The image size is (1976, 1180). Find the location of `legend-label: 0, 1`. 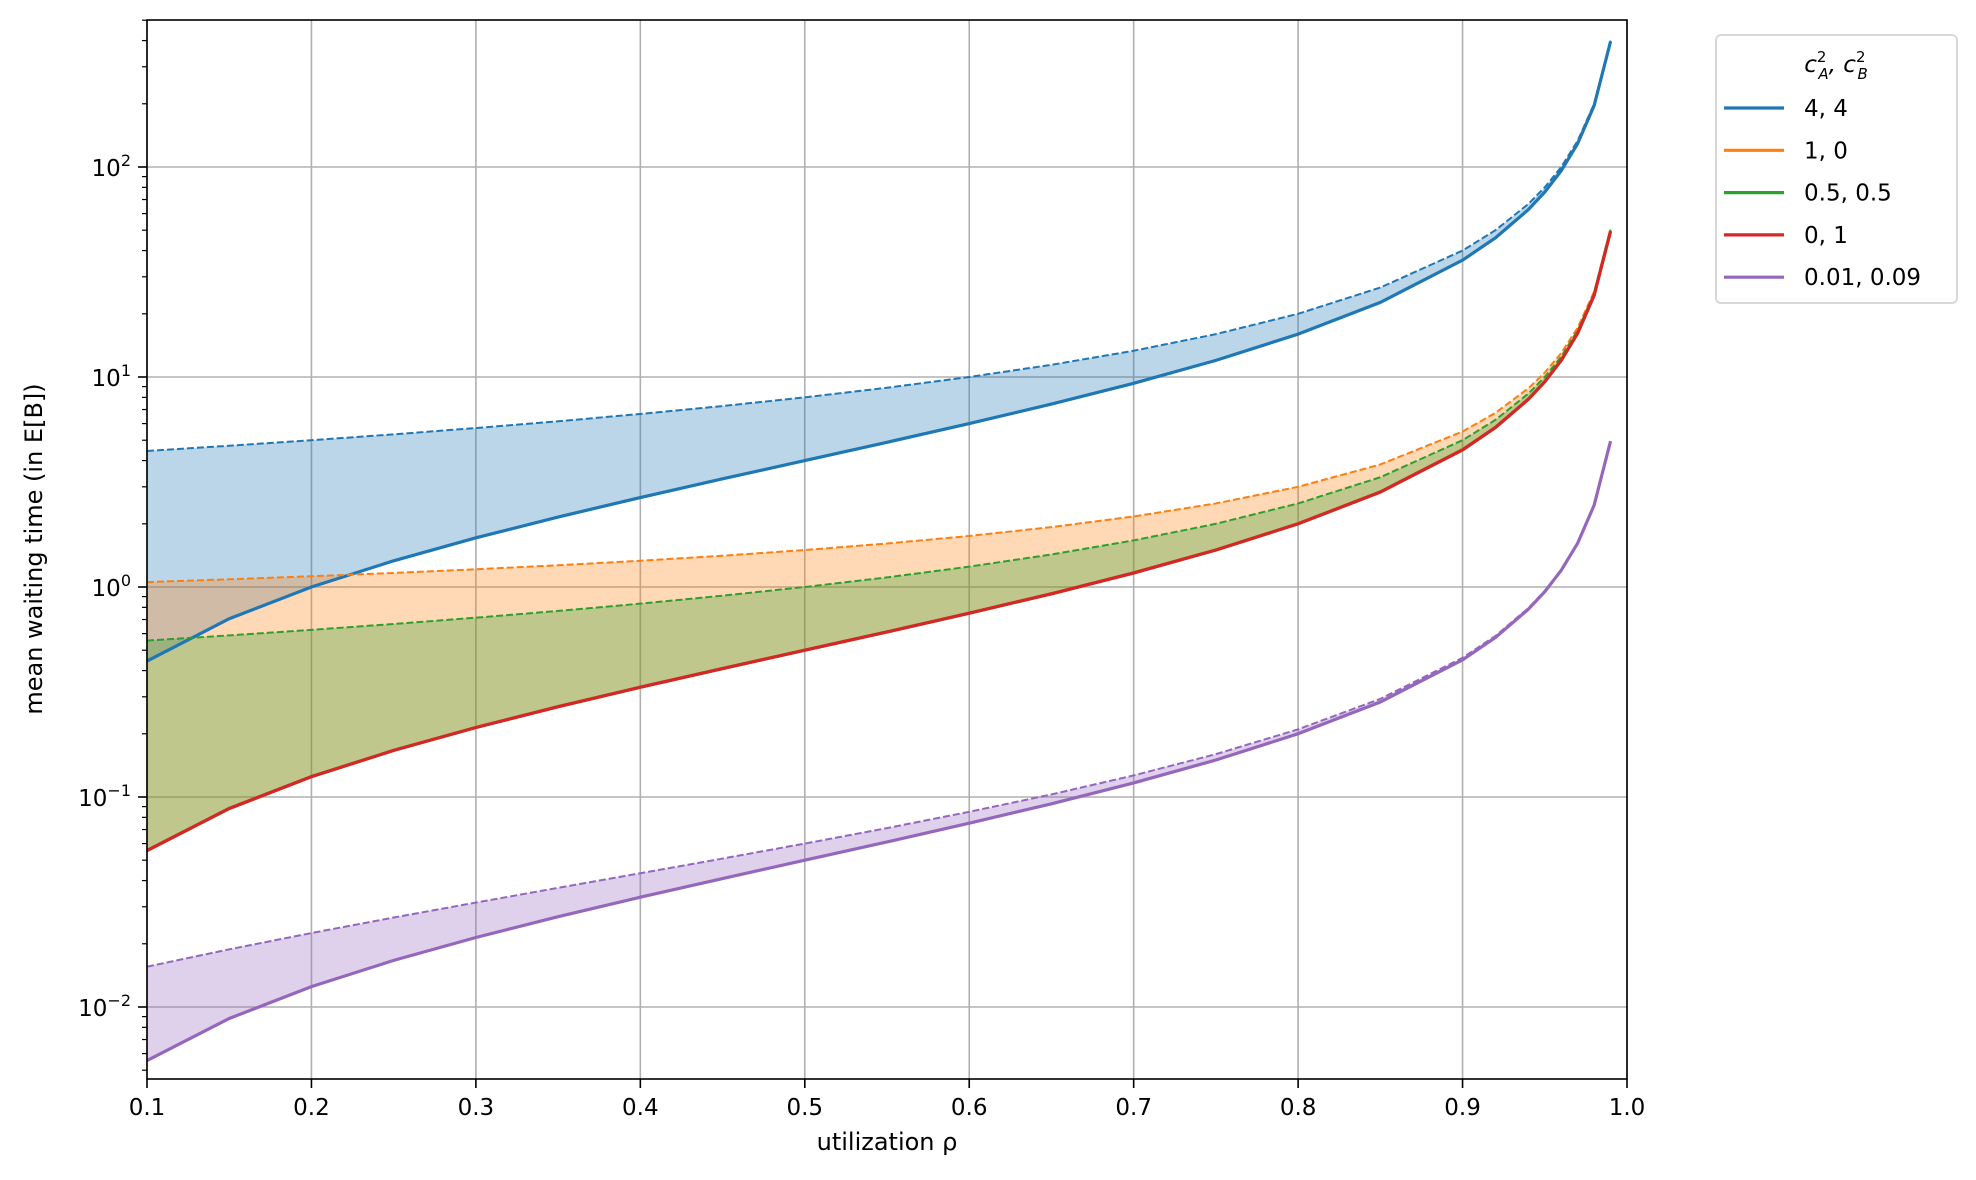

legend-label: 0, 1 is located at coordinates (1826, 236).